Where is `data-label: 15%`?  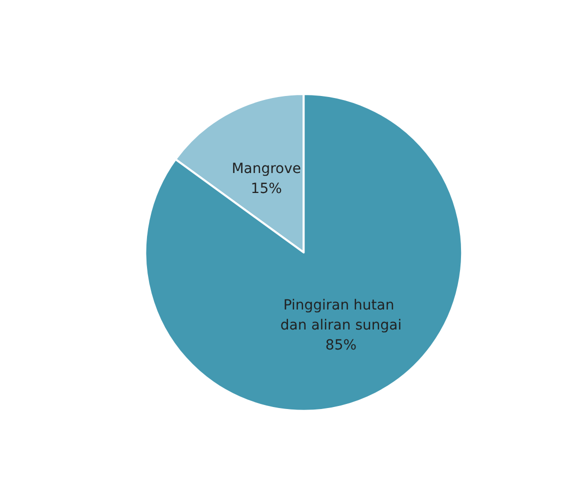 data-label: 15% is located at coordinates (266, 189).